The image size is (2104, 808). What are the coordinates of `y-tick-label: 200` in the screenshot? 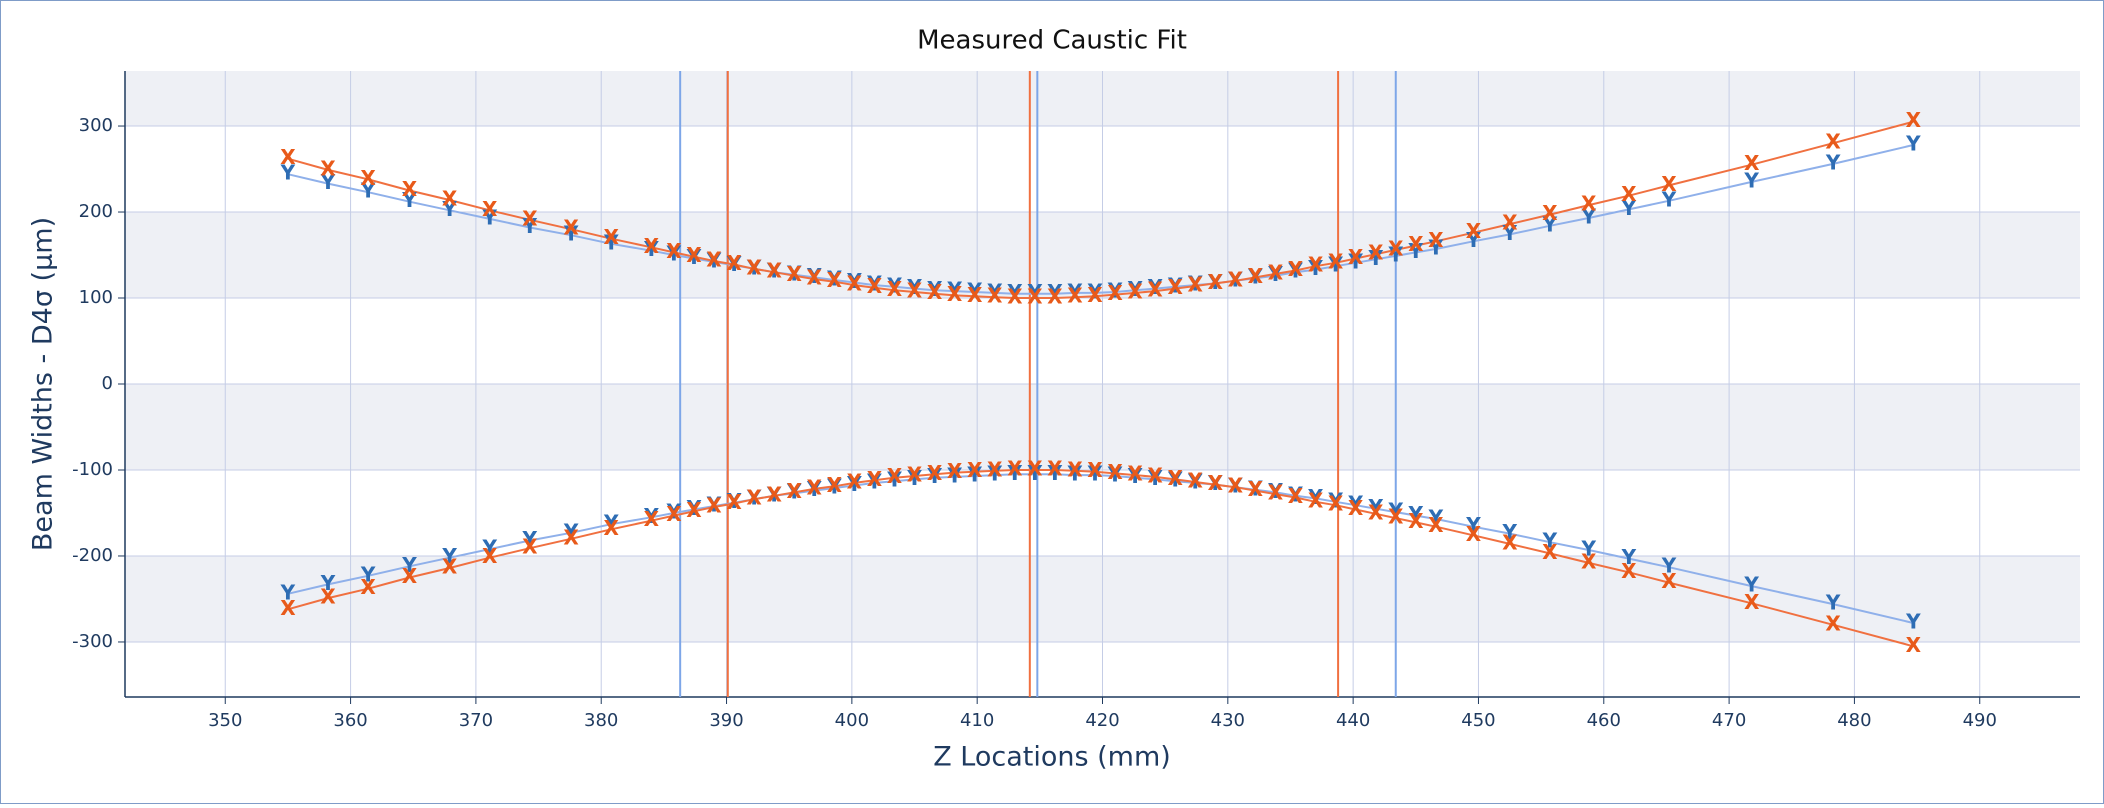 It's located at (96, 211).